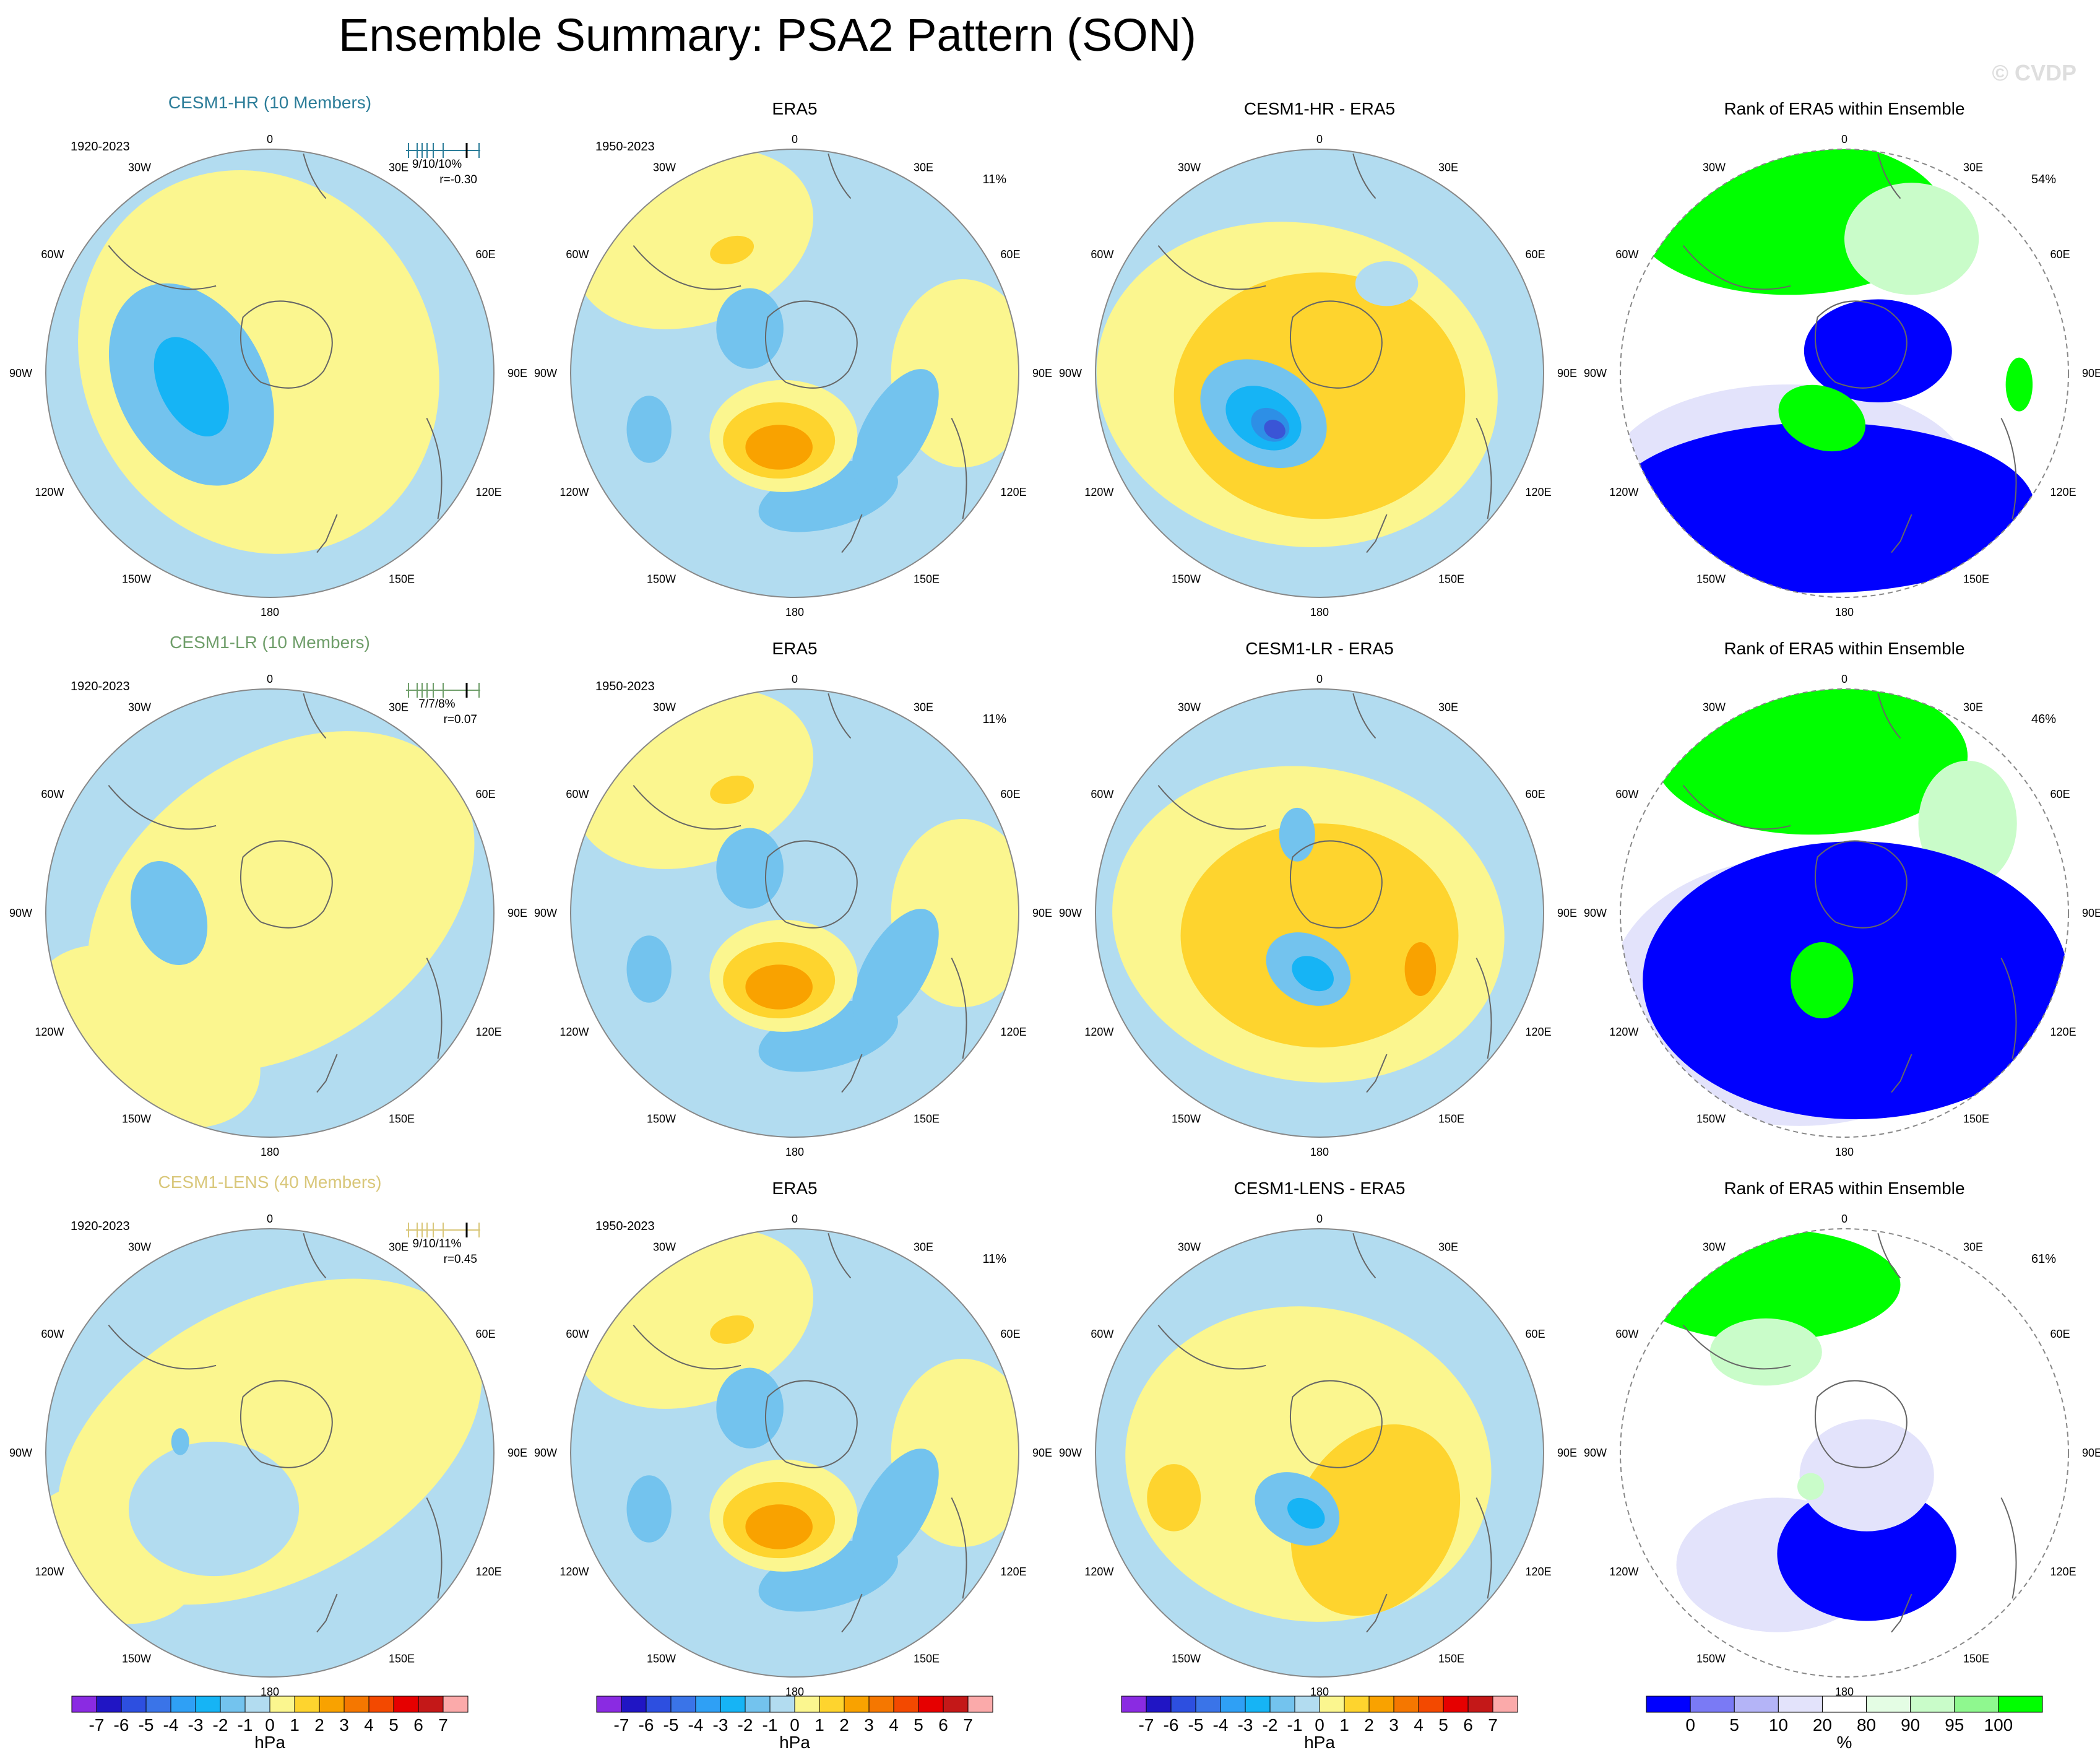 This screenshot has width=2100, height=1763. I want to click on longitude-tick-label: 30W, so click(664, 167).